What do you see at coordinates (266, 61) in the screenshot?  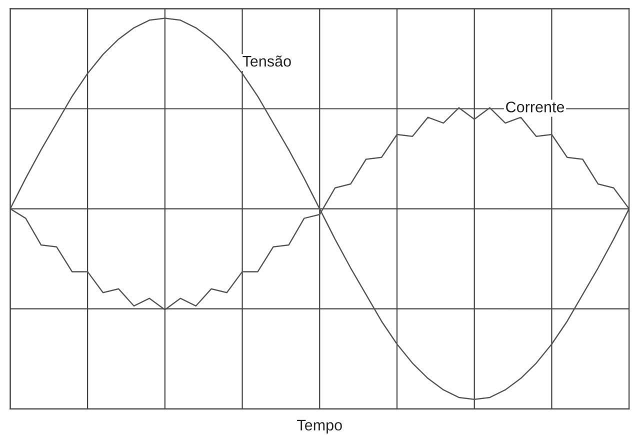 I see `series-label: Tensão` at bounding box center [266, 61].